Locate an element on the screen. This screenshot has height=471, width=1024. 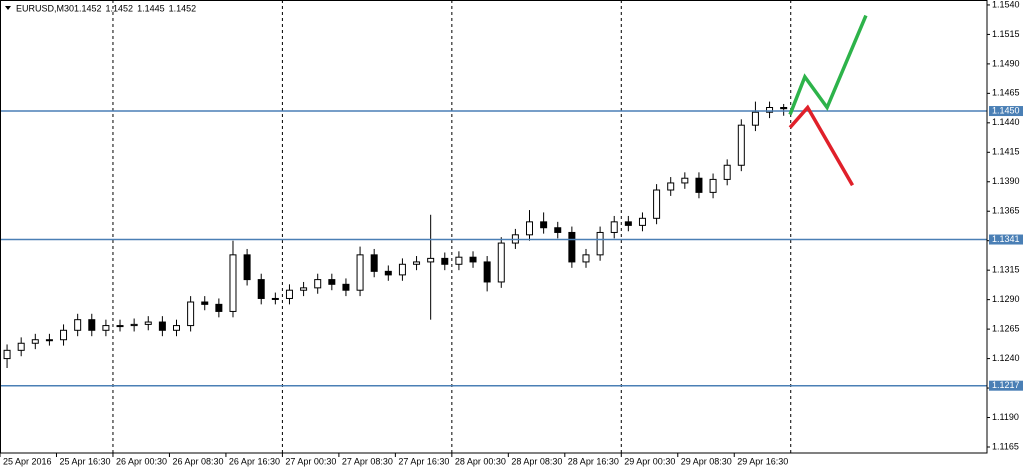
x-tick-label: 28 Apr 00:30 is located at coordinates (480, 461).